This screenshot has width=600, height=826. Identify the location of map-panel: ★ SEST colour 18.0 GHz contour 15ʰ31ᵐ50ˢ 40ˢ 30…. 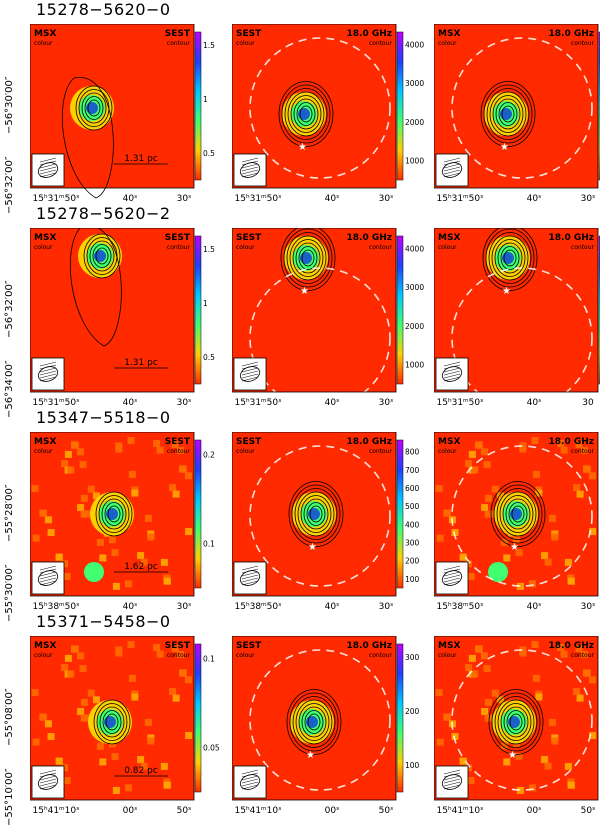
(334, 321).